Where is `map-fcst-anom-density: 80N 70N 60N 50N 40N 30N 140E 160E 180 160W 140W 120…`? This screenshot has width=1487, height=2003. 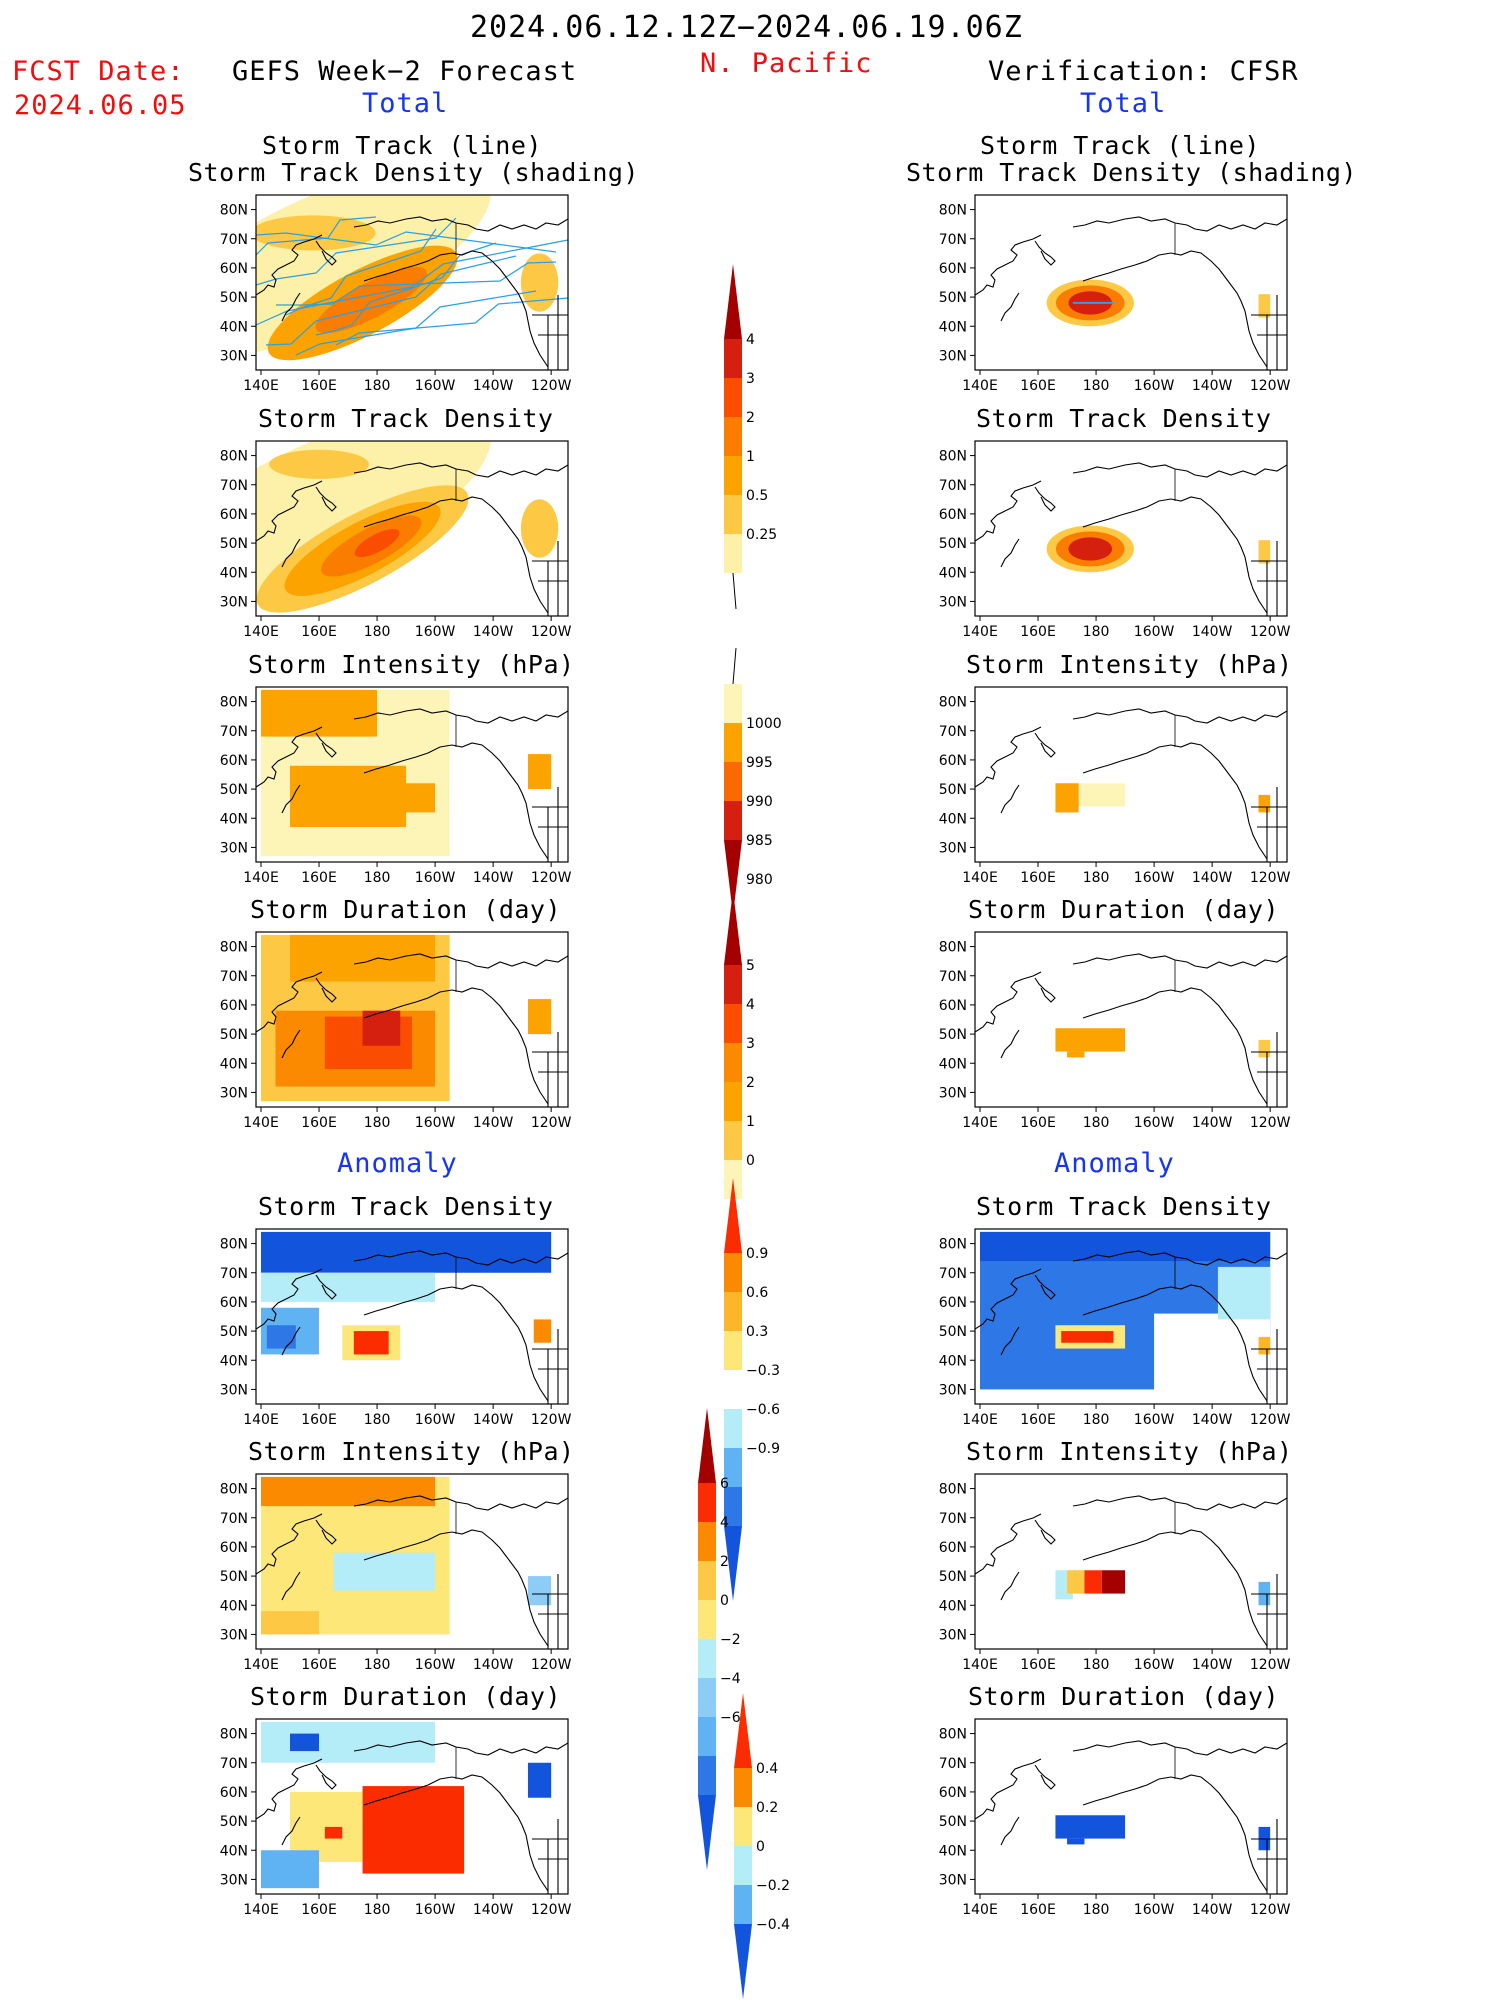
map-fcst-anom-density: 80N 70N 60N 50N 40N 30N 140E 160E 180 160W 140W 120… is located at coordinates (394, 1331).